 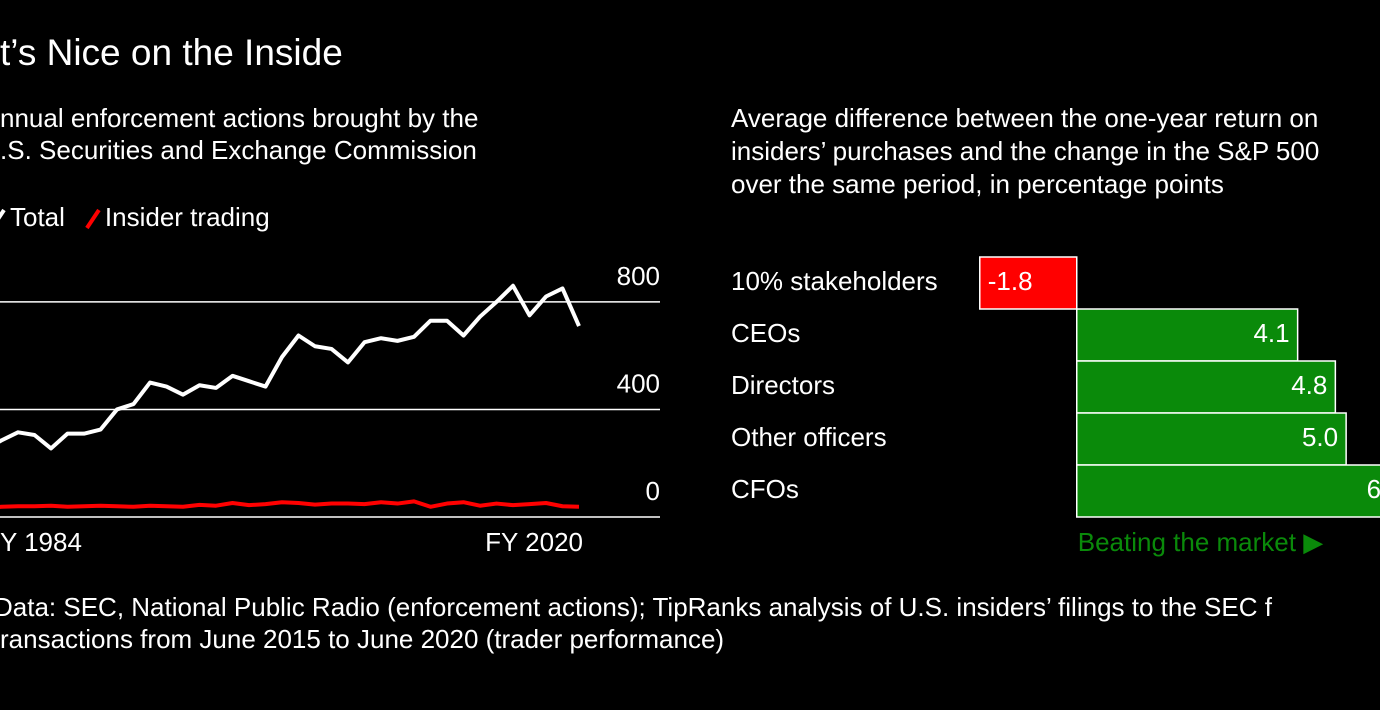 I want to click on value-label: -1.8, so click(x=1010, y=281).